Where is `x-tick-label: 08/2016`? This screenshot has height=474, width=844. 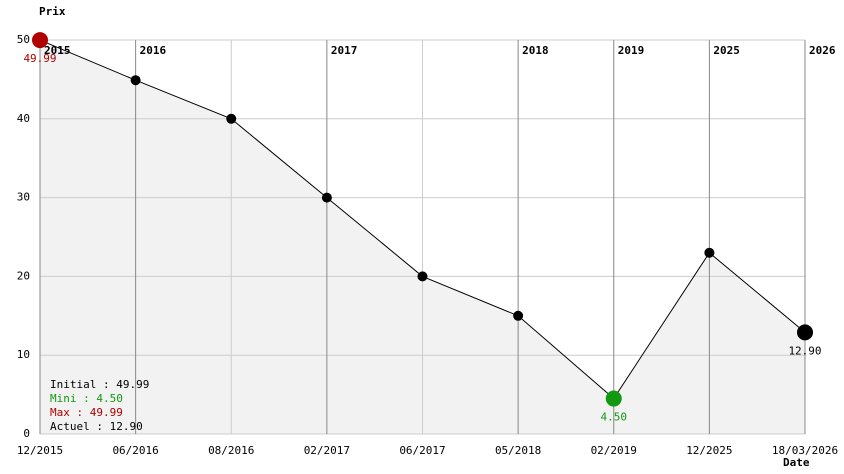
x-tick-label: 08/2016 is located at coordinates (231, 450).